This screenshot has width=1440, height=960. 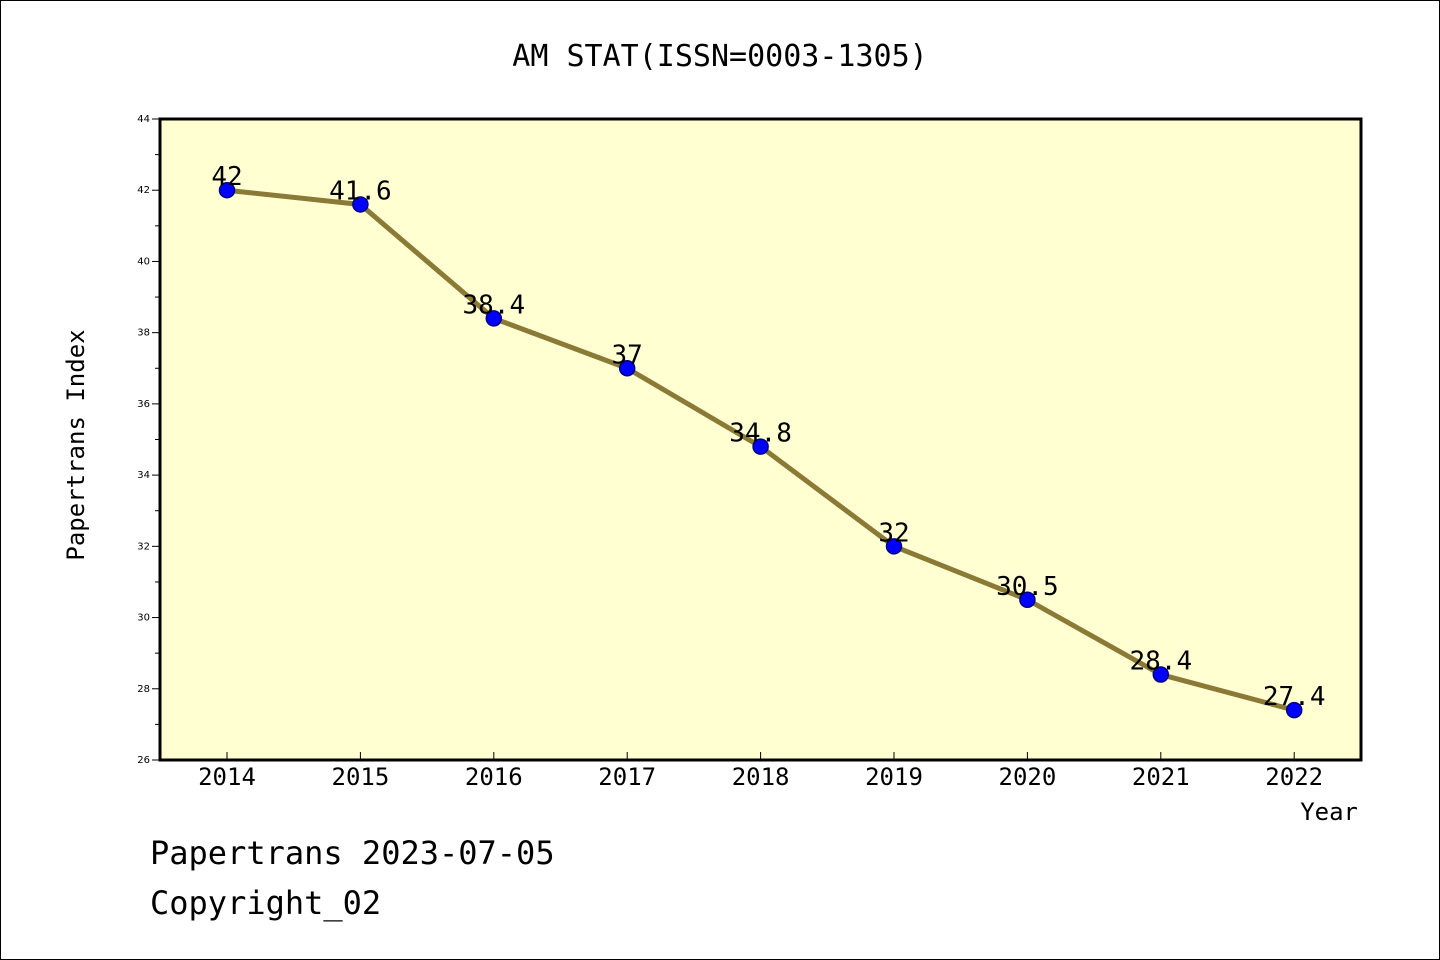 What do you see at coordinates (266, 903) in the screenshot?
I see `footer-copyright: Copyright_02` at bounding box center [266, 903].